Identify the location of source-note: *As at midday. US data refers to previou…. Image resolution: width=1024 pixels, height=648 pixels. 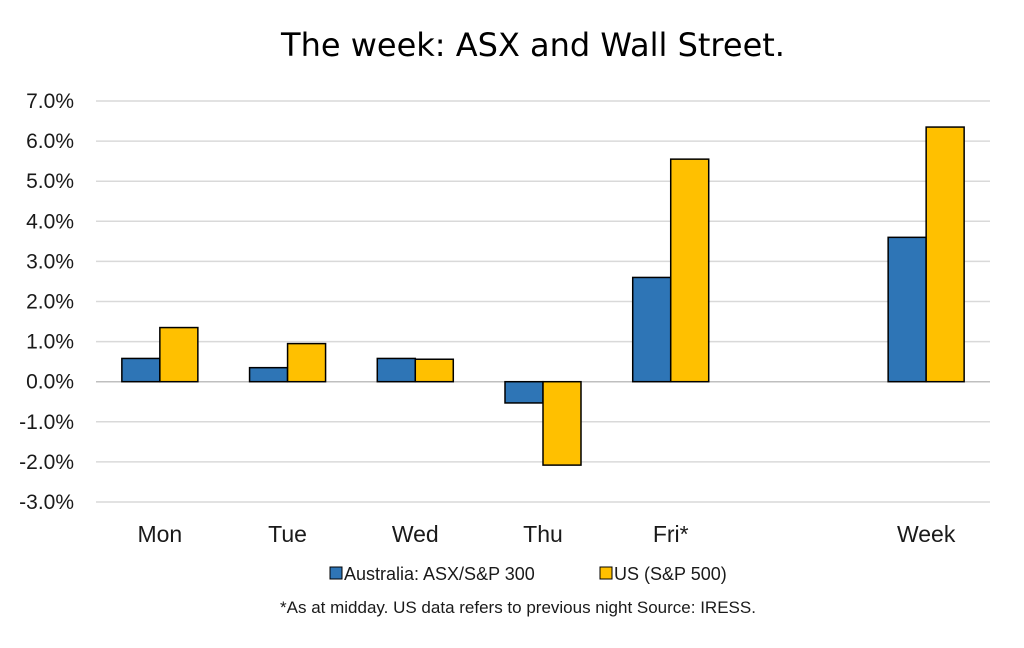
(518, 607).